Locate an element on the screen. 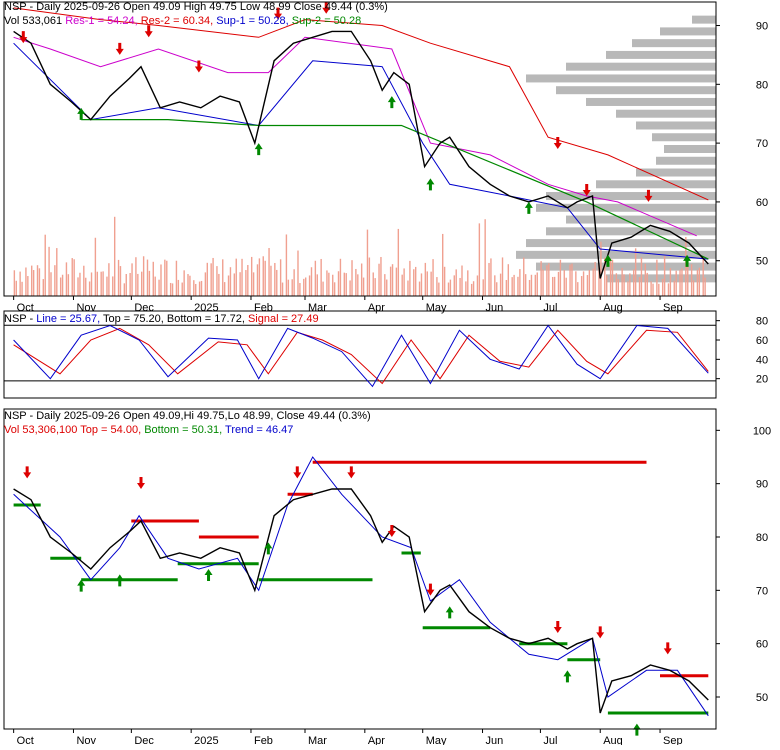 Image resolution: width=780 pixels, height=750 pixels. panel2-y-tick-label: 40 is located at coordinates (762, 360).